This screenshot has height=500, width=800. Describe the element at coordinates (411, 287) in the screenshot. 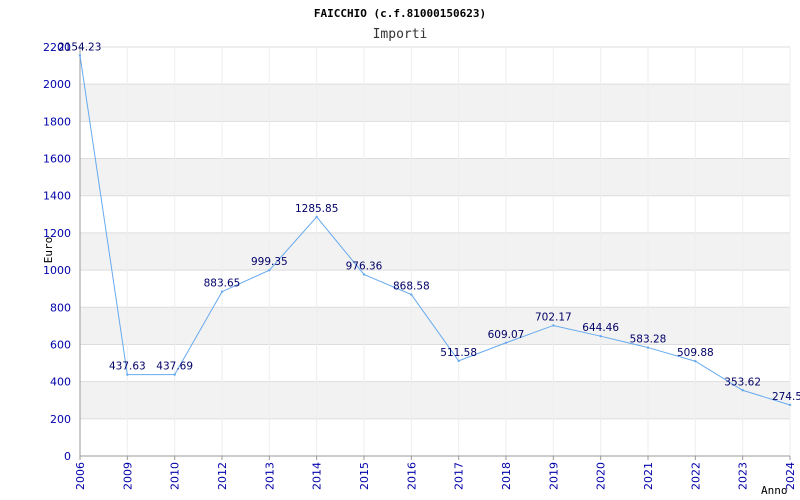

I see `data-label: 868.58` at that location.